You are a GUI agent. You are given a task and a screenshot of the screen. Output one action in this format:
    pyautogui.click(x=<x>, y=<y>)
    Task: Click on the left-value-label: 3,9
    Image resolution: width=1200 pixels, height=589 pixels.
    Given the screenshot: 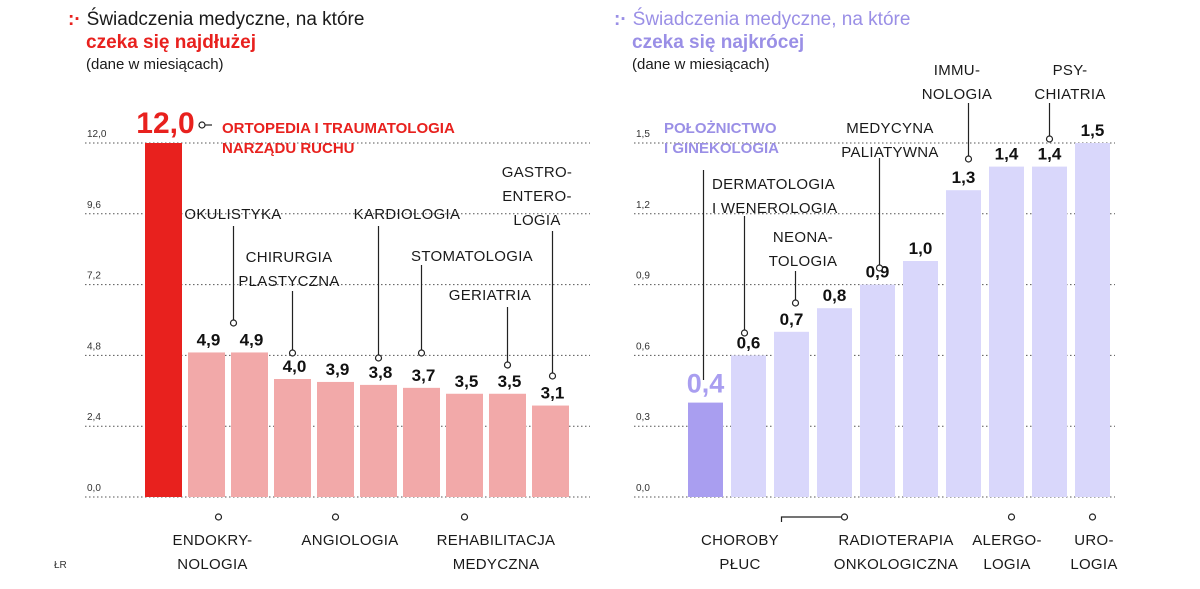 What is the action you would take?
    pyautogui.click(x=338, y=369)
    